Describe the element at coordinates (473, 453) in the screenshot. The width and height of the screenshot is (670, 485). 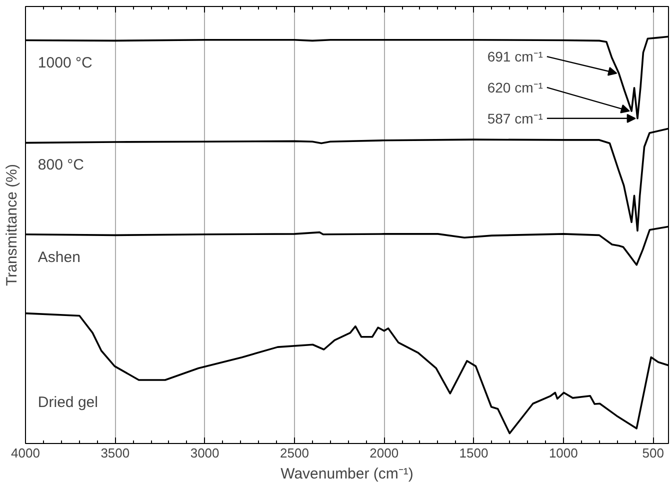
I see `x-tick-label: 1500` at that location.